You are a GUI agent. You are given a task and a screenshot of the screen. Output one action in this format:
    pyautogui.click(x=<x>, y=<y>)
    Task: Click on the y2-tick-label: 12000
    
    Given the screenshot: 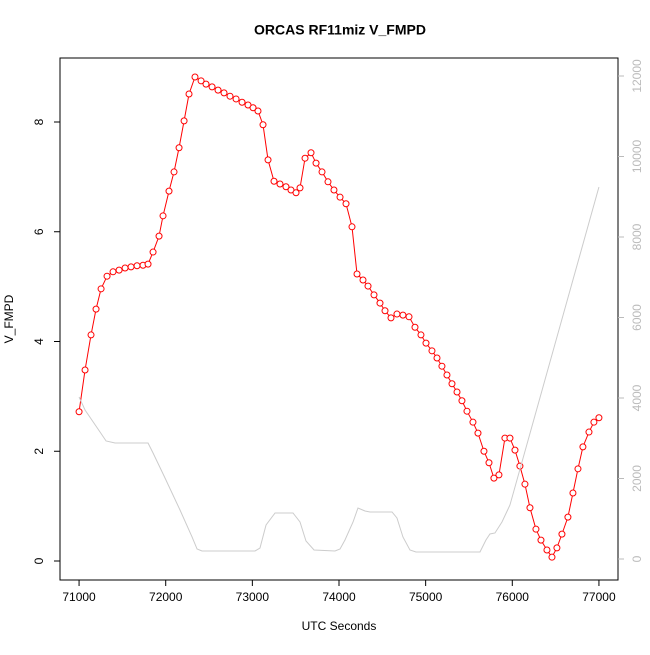 What is the action you would take?
    pyautogui.click(x=637, y=76)
    